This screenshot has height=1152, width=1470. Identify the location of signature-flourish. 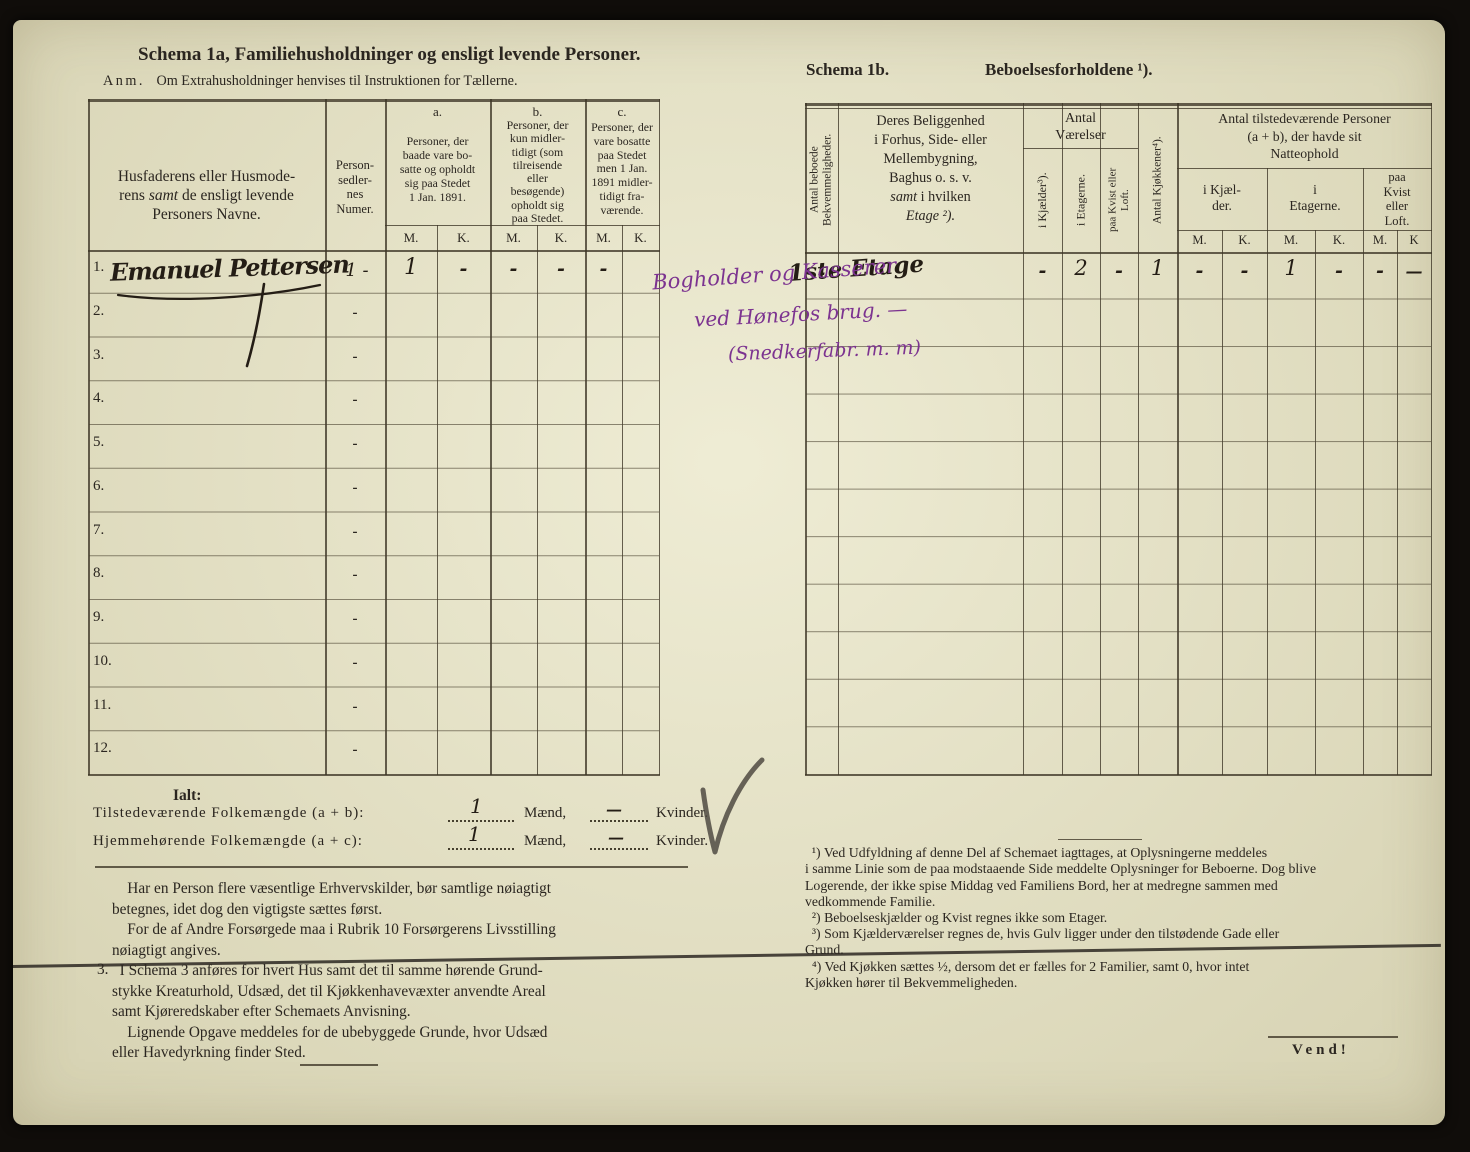
(219, 325).